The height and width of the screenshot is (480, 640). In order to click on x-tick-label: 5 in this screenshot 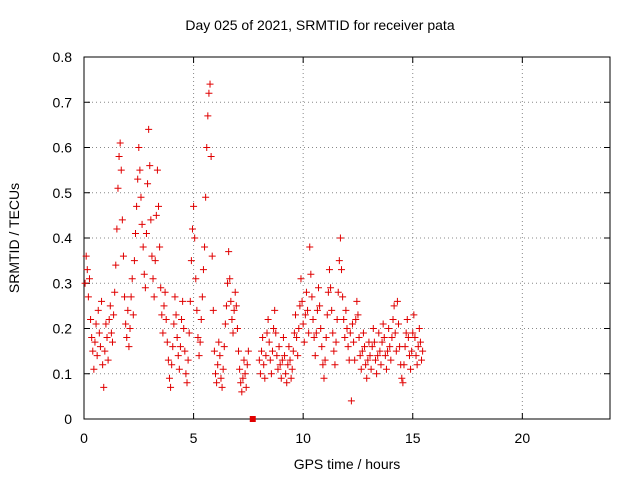, I will do `click(194, 438)`.